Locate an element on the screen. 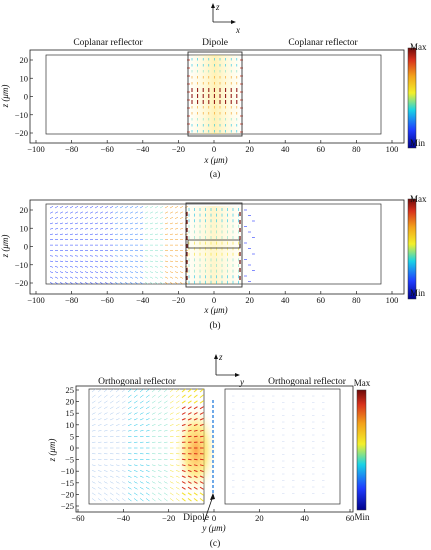 Image resolution: width=431 pixels, height=550 pixels. field-map-c is located at coordinates (196, 450).